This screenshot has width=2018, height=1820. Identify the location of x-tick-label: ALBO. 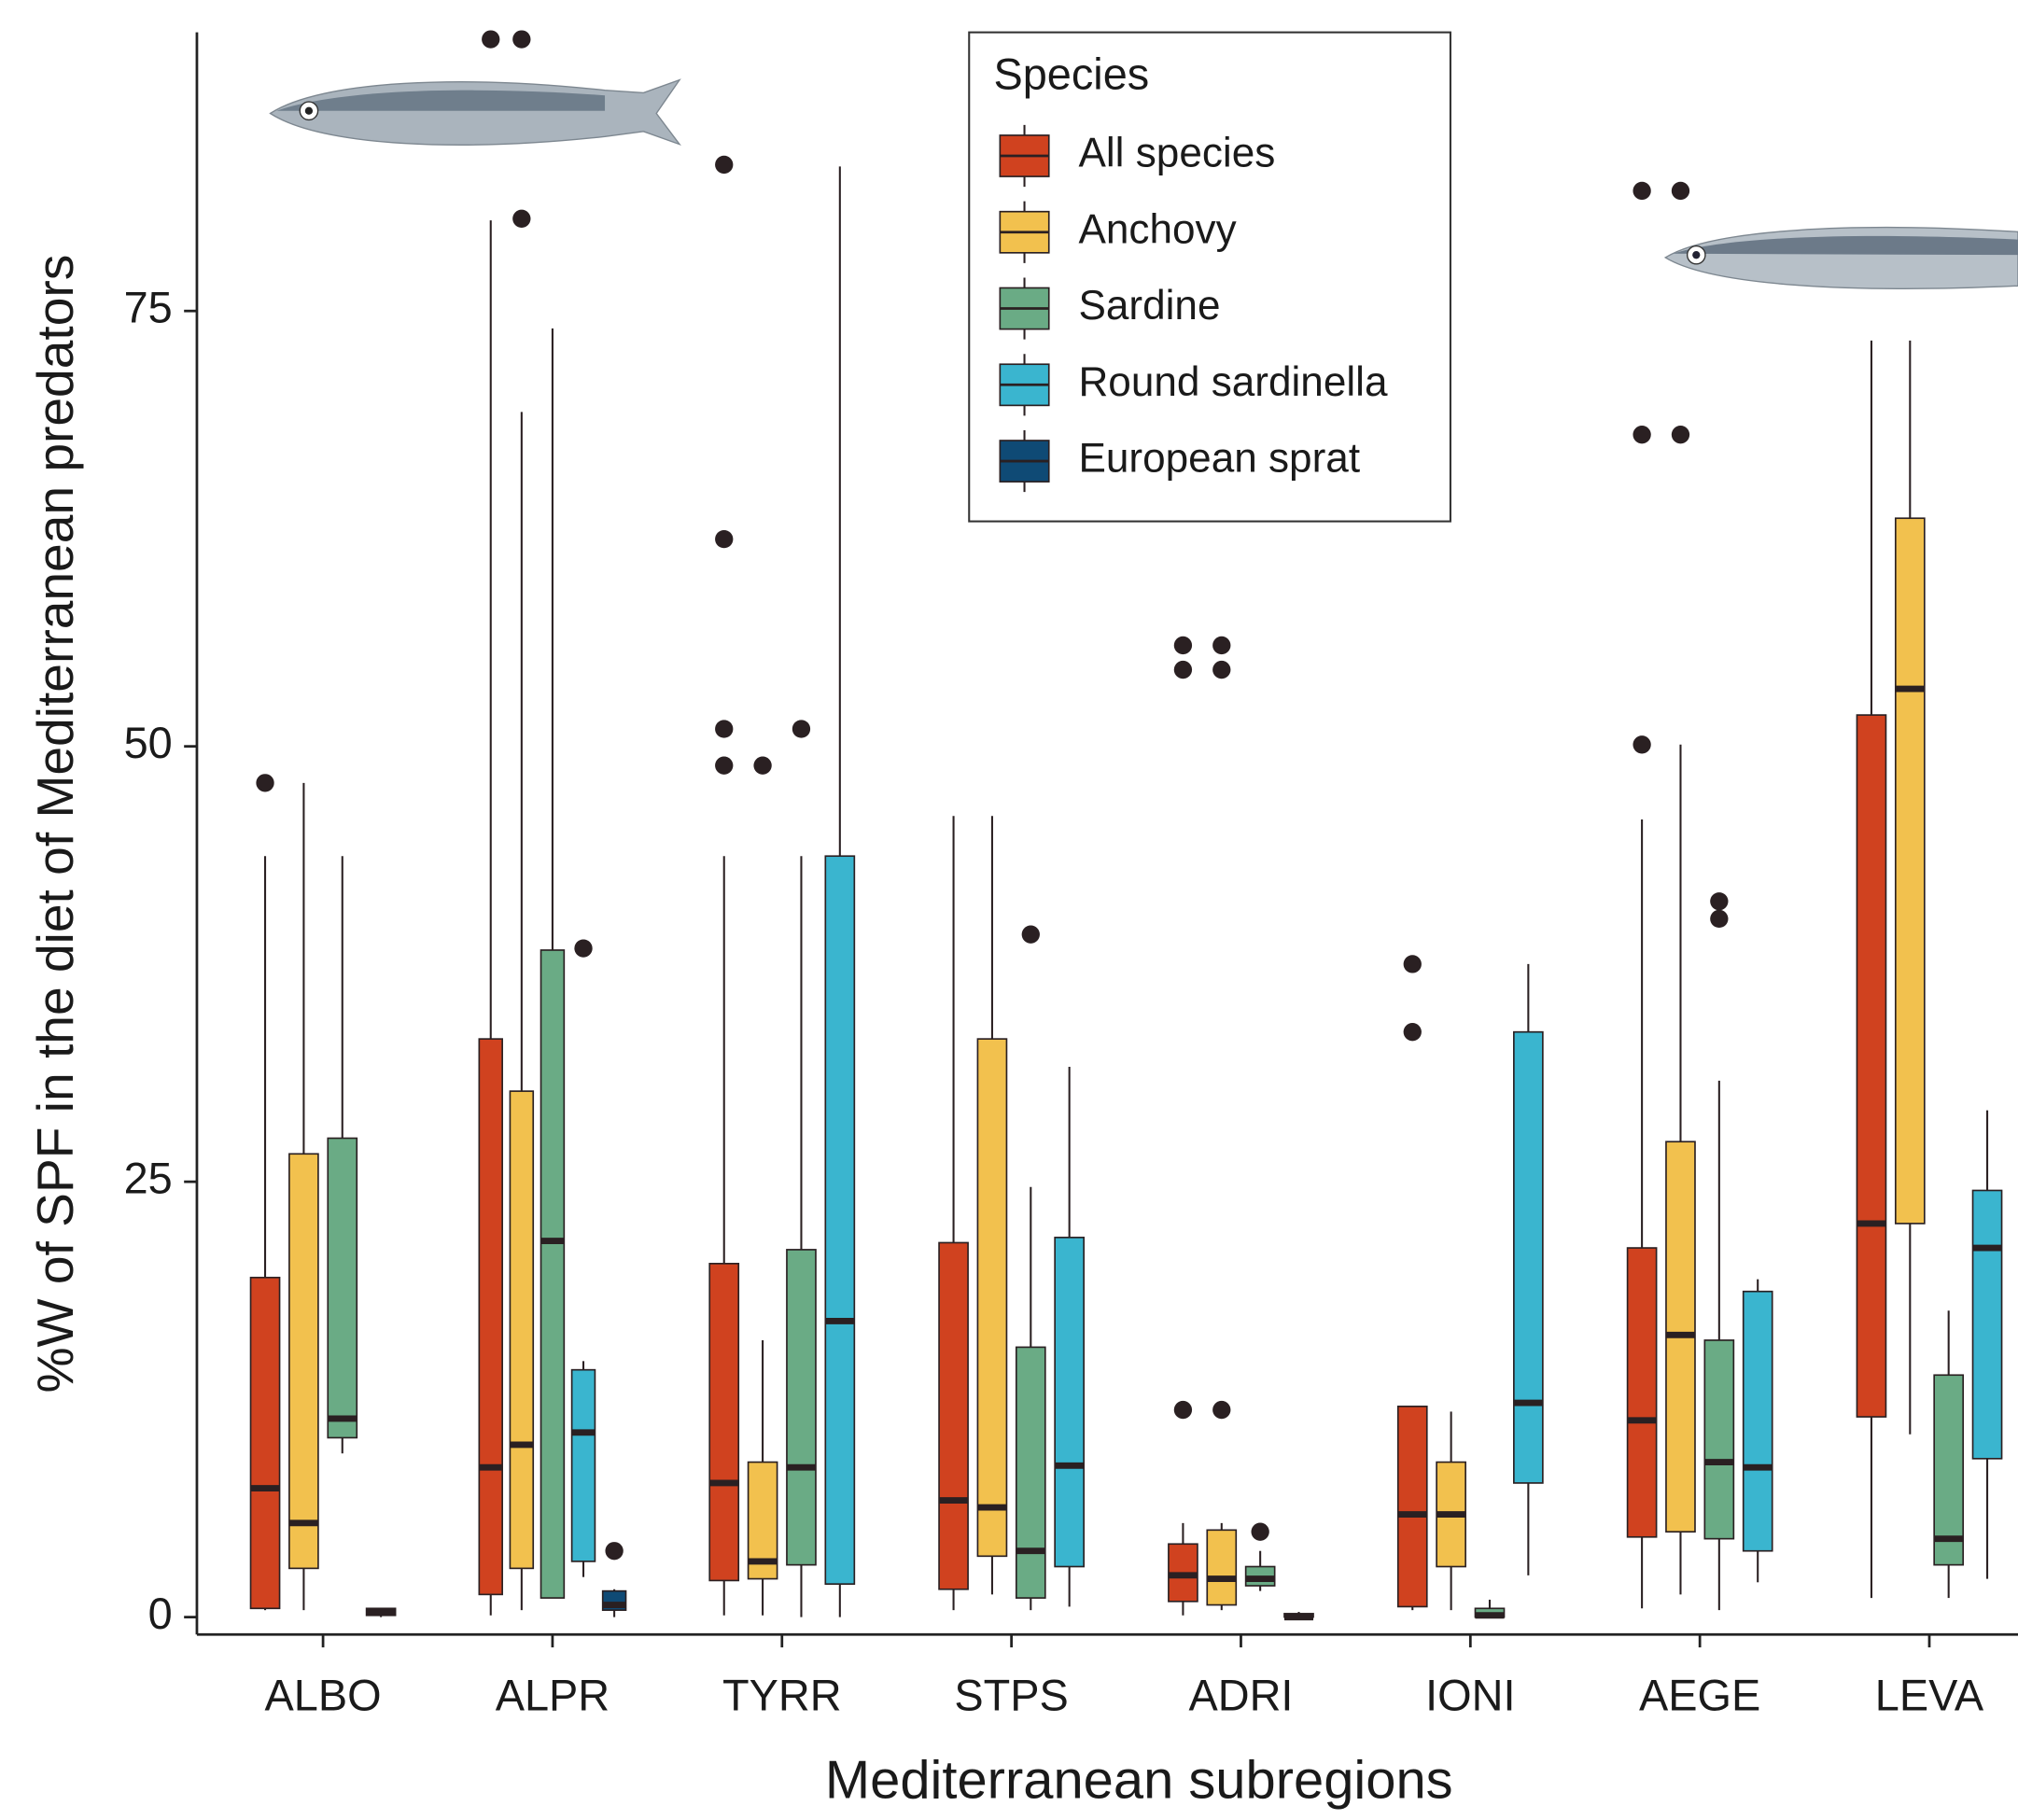
(323, 1696).